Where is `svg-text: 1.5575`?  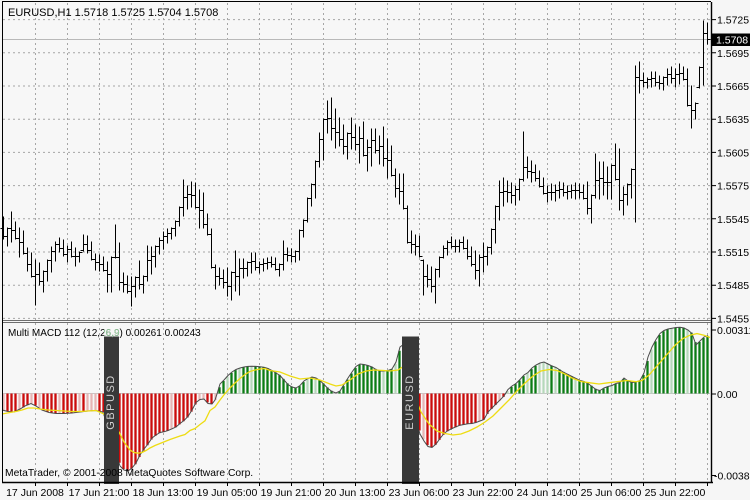
svg-text: 1.5575 is located at coordinates (733, 187).